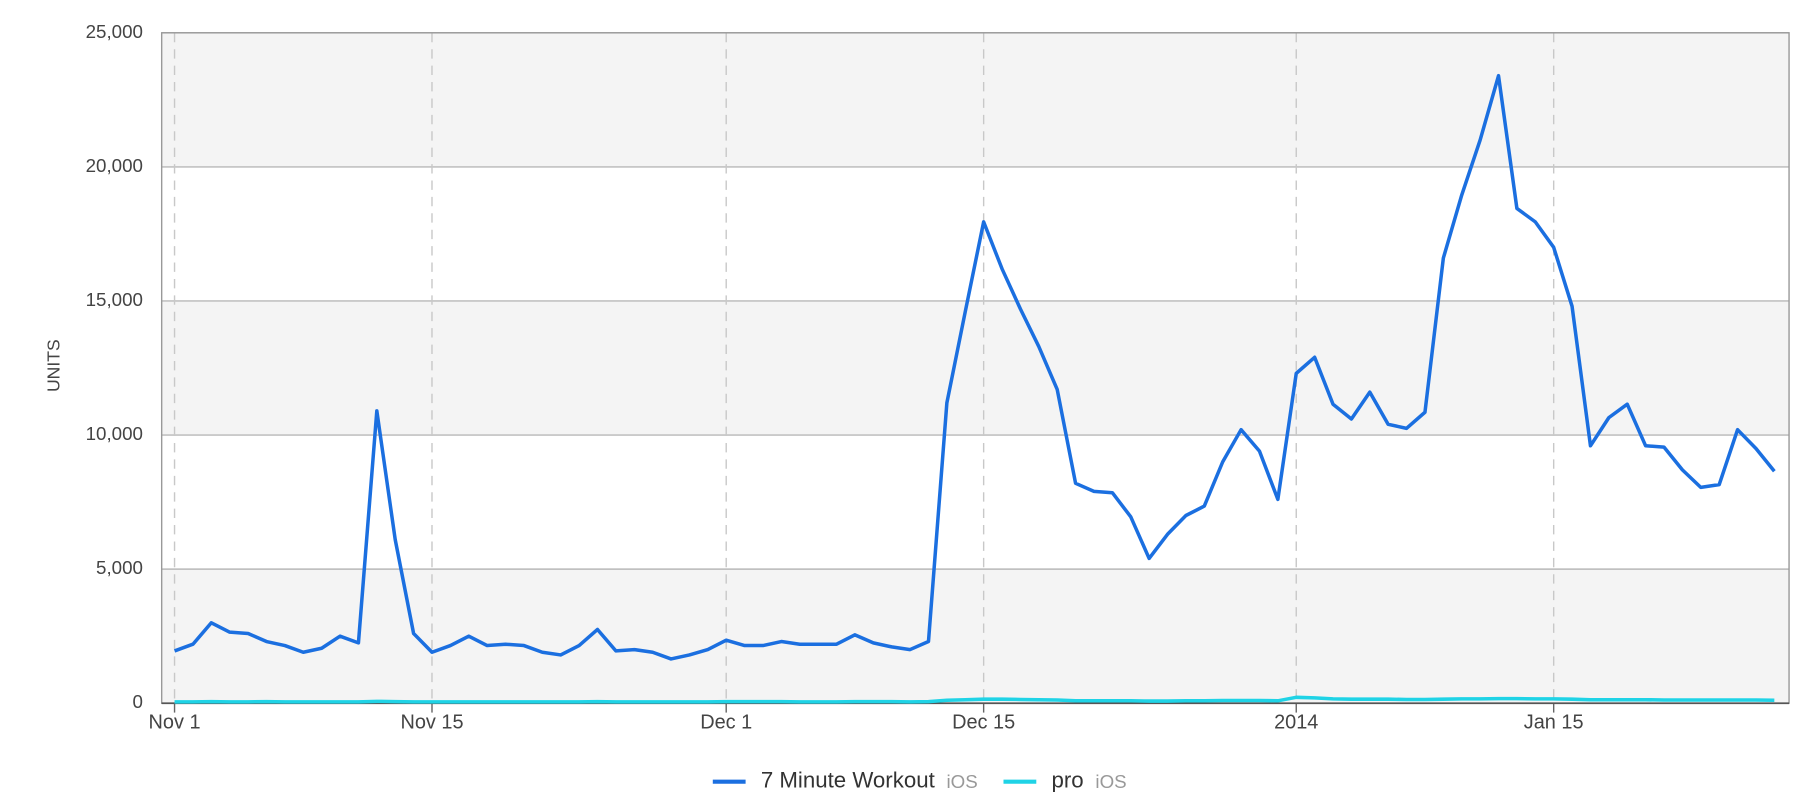 This screenshot has width=1816, height=804. I want to click on y-tick-label: 0, so click(138, 701).